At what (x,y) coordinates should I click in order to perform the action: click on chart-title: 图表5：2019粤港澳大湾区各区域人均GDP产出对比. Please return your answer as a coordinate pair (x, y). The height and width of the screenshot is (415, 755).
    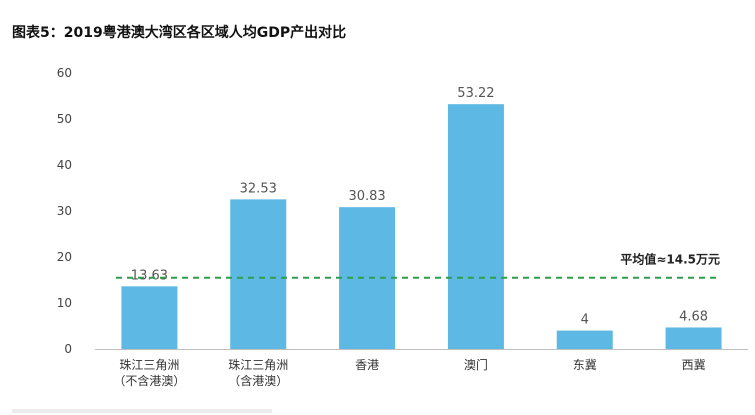
    Looking at the image, I should click on (179, 33).